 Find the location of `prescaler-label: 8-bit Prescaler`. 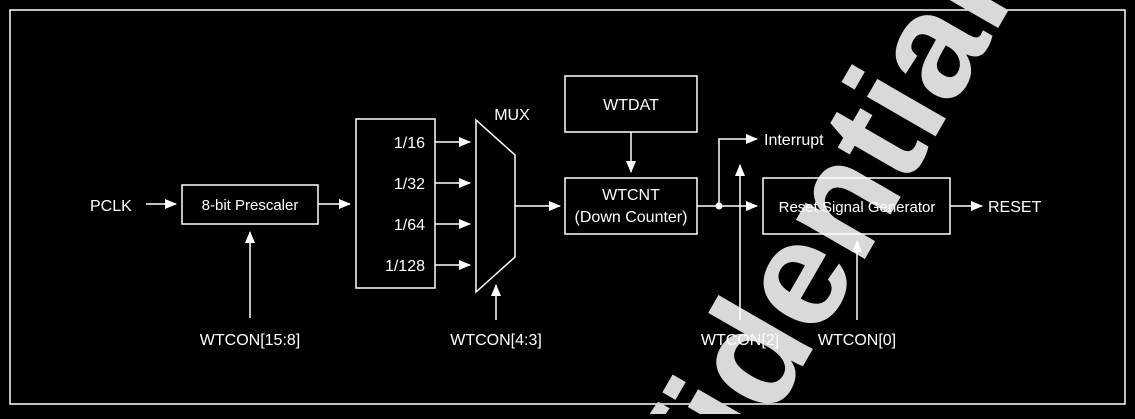

prescaler-label: 8-bit Prescaler is located at coordinates (250, 205).